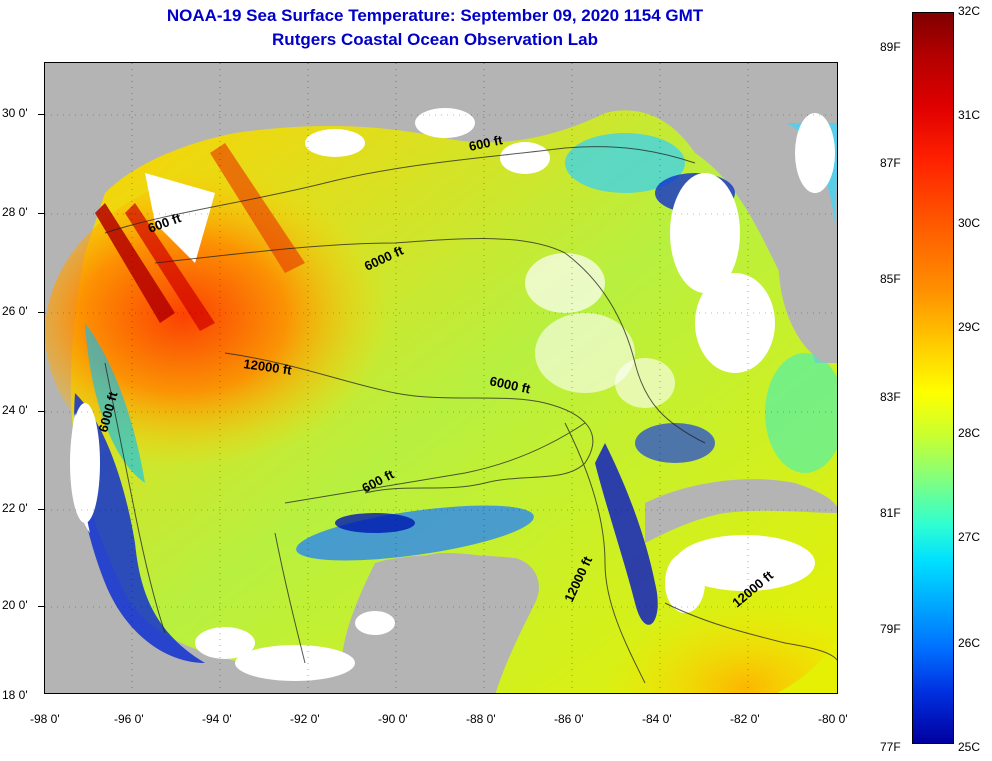 This screenshot has height=761, width=992. What do you see at coordinates (15, 605) in the screenshot?
I see `lat-label: 20 0'` at bounding box center [15, 605].